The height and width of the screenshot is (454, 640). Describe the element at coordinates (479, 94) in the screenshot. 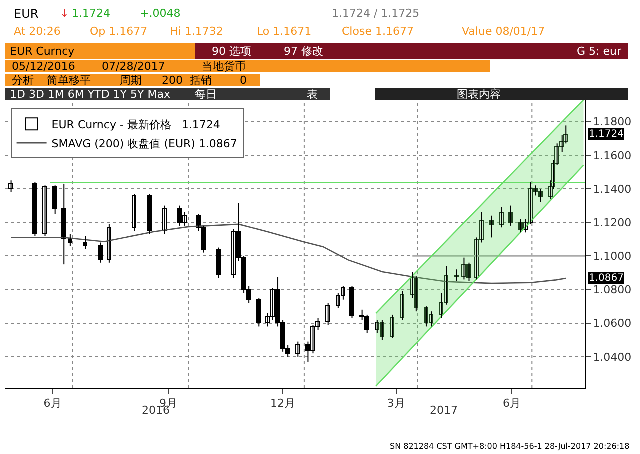

I see `annotation: 图表内容` at that location.